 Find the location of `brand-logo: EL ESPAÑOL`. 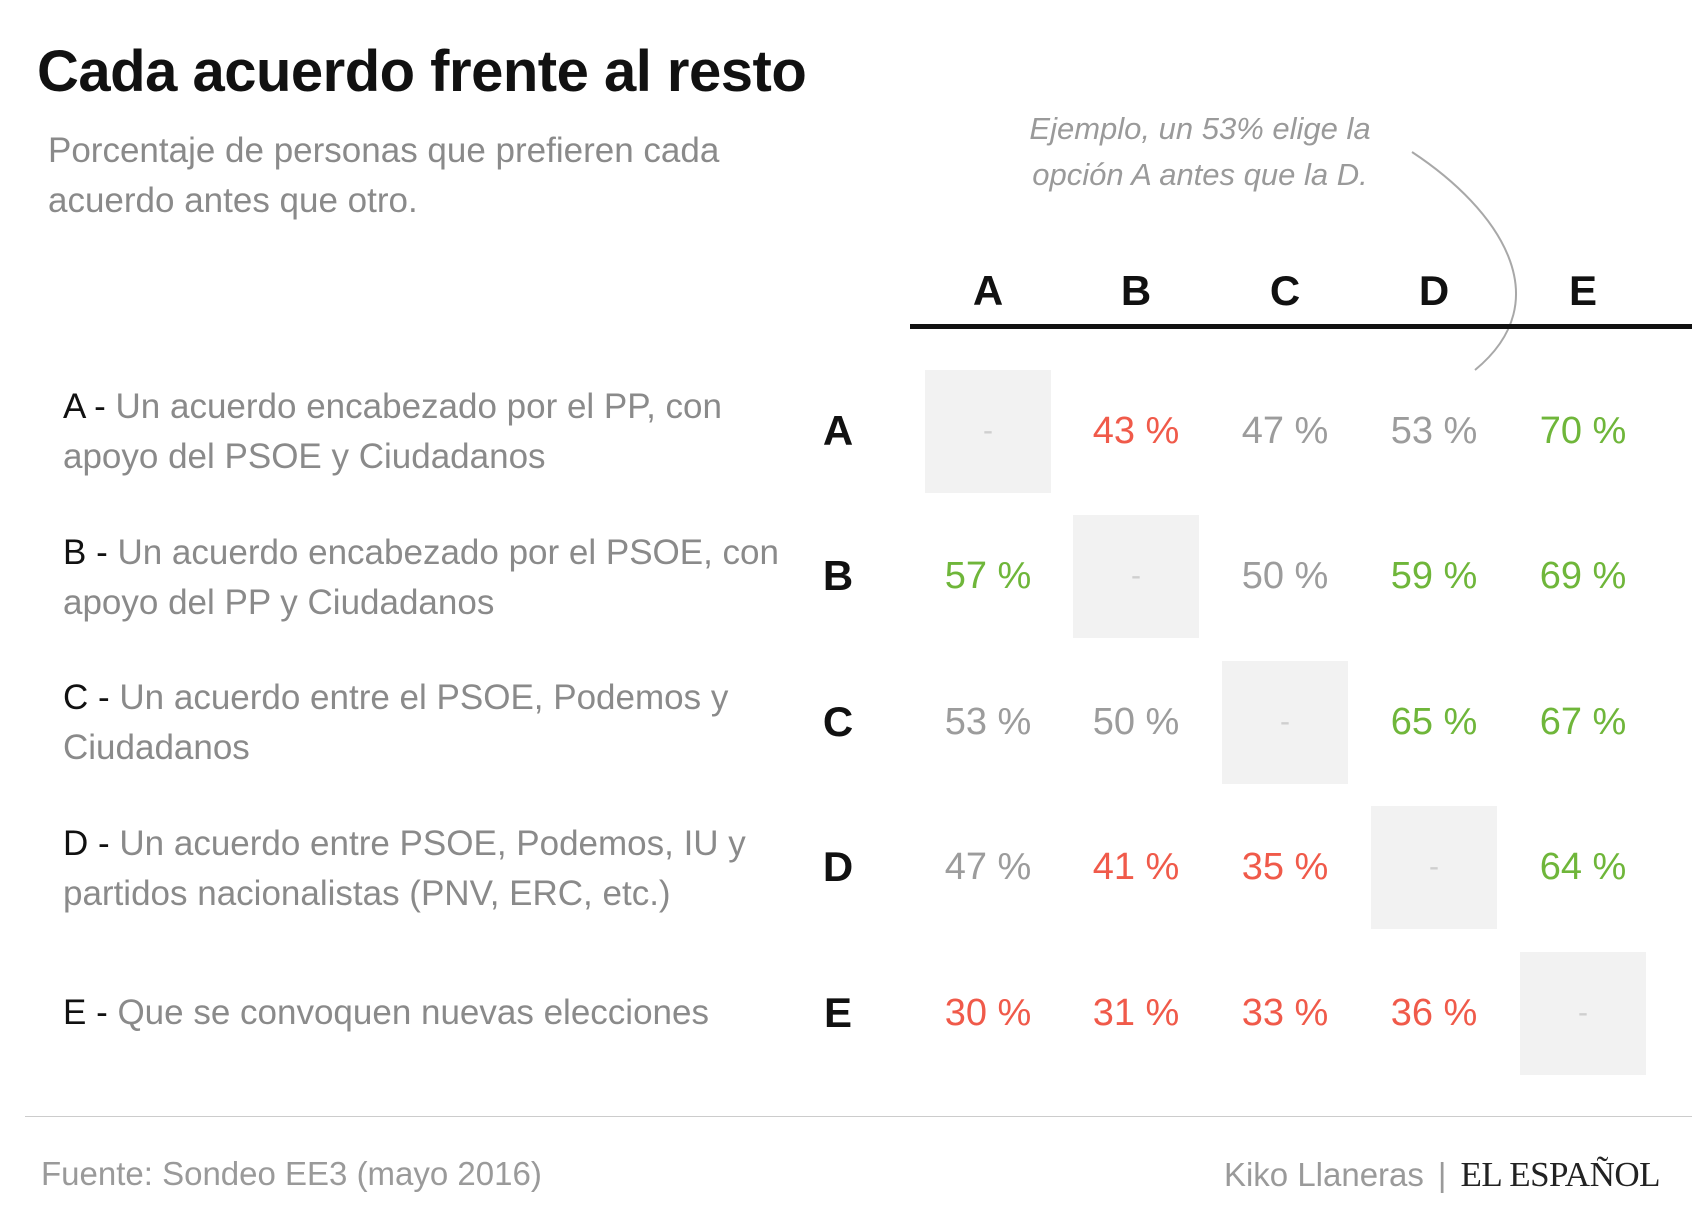

brand-logo: EL ESPAÑOL is located at coordinates (1560, 1174).